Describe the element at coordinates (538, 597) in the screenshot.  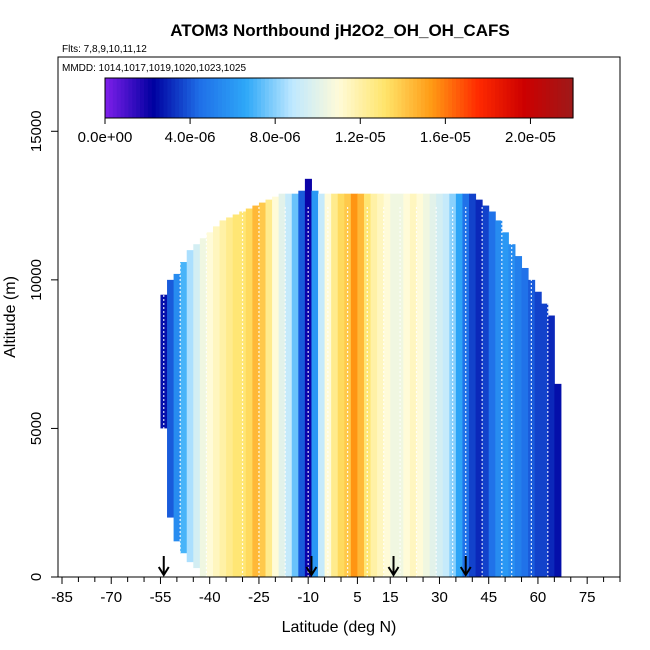
I see `x-tick-label-10: 60` at that location.